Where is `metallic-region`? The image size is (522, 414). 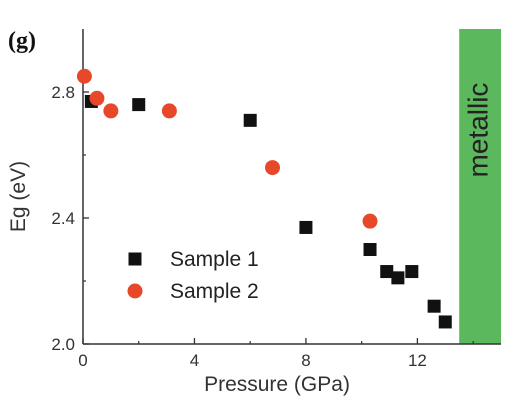
metallic-region is located at coordinates (480, 186).